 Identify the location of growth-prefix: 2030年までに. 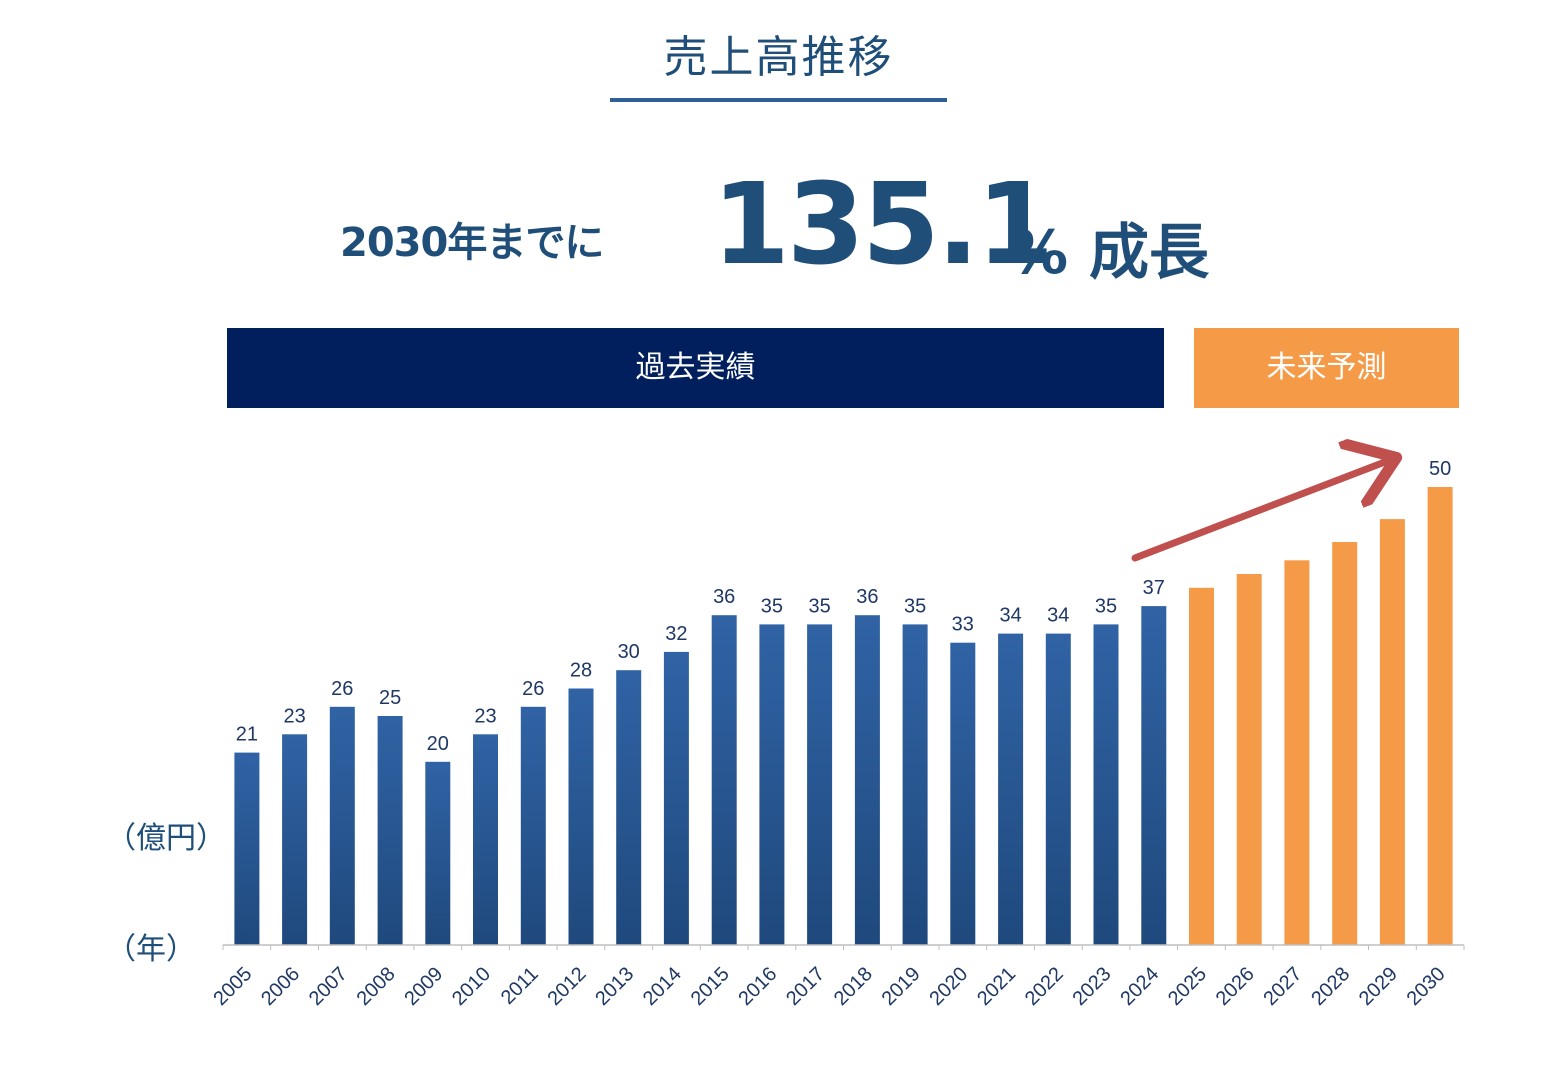
(472, 243).